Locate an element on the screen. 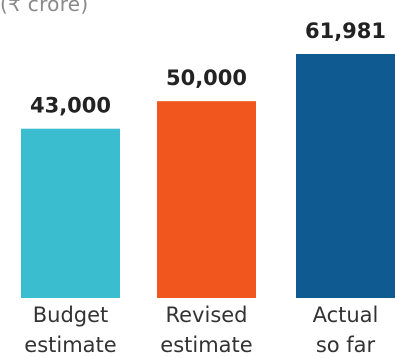 Image resolution: width=397 pixels, height=358 pixels. unit-label: (₹ crore) is located at coordinates (44, 8).